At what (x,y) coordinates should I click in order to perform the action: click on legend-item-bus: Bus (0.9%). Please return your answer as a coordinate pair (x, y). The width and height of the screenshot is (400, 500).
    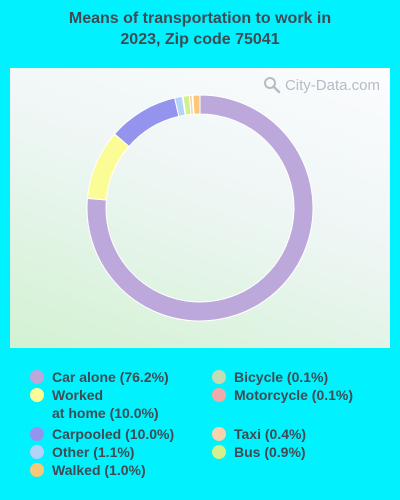
    Looking at the image, I should click on (259, 452).